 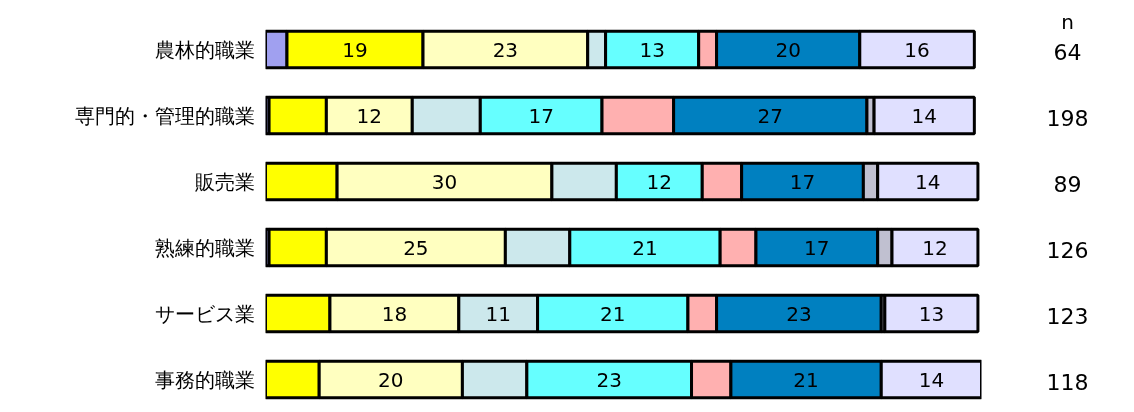 I want to click on text: 118, so click(x=1067, y=382).